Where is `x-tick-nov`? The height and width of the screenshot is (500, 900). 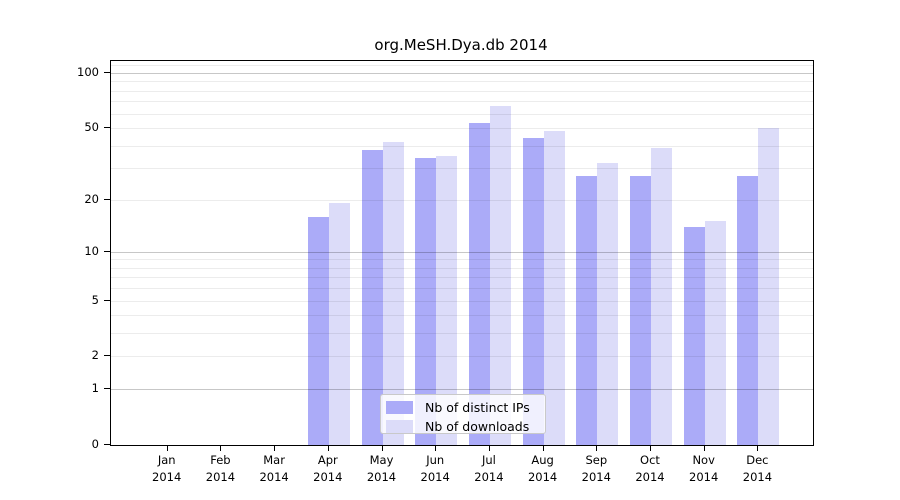 x-tick-nov is located at coordinates (704, 448).